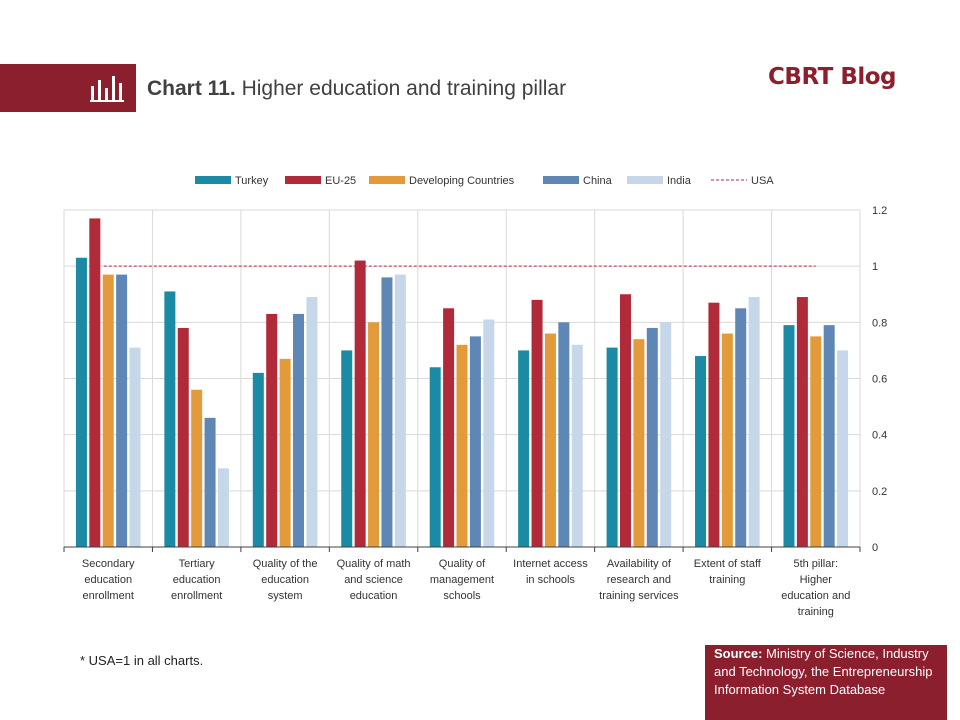  What do you see at coordinates (107, 89) in the screenshot?
I see `bar-chart-icon` at bounding box center [107, 89].